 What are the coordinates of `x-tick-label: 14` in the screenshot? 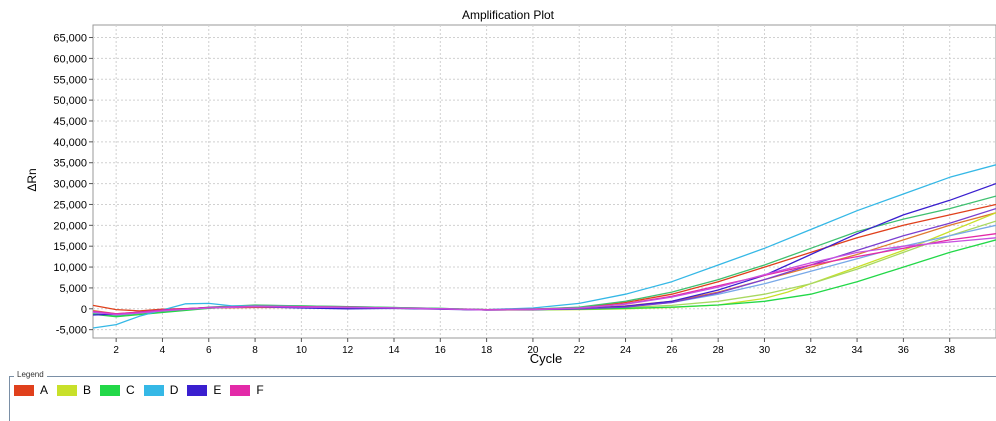 It's located at (394, 350).